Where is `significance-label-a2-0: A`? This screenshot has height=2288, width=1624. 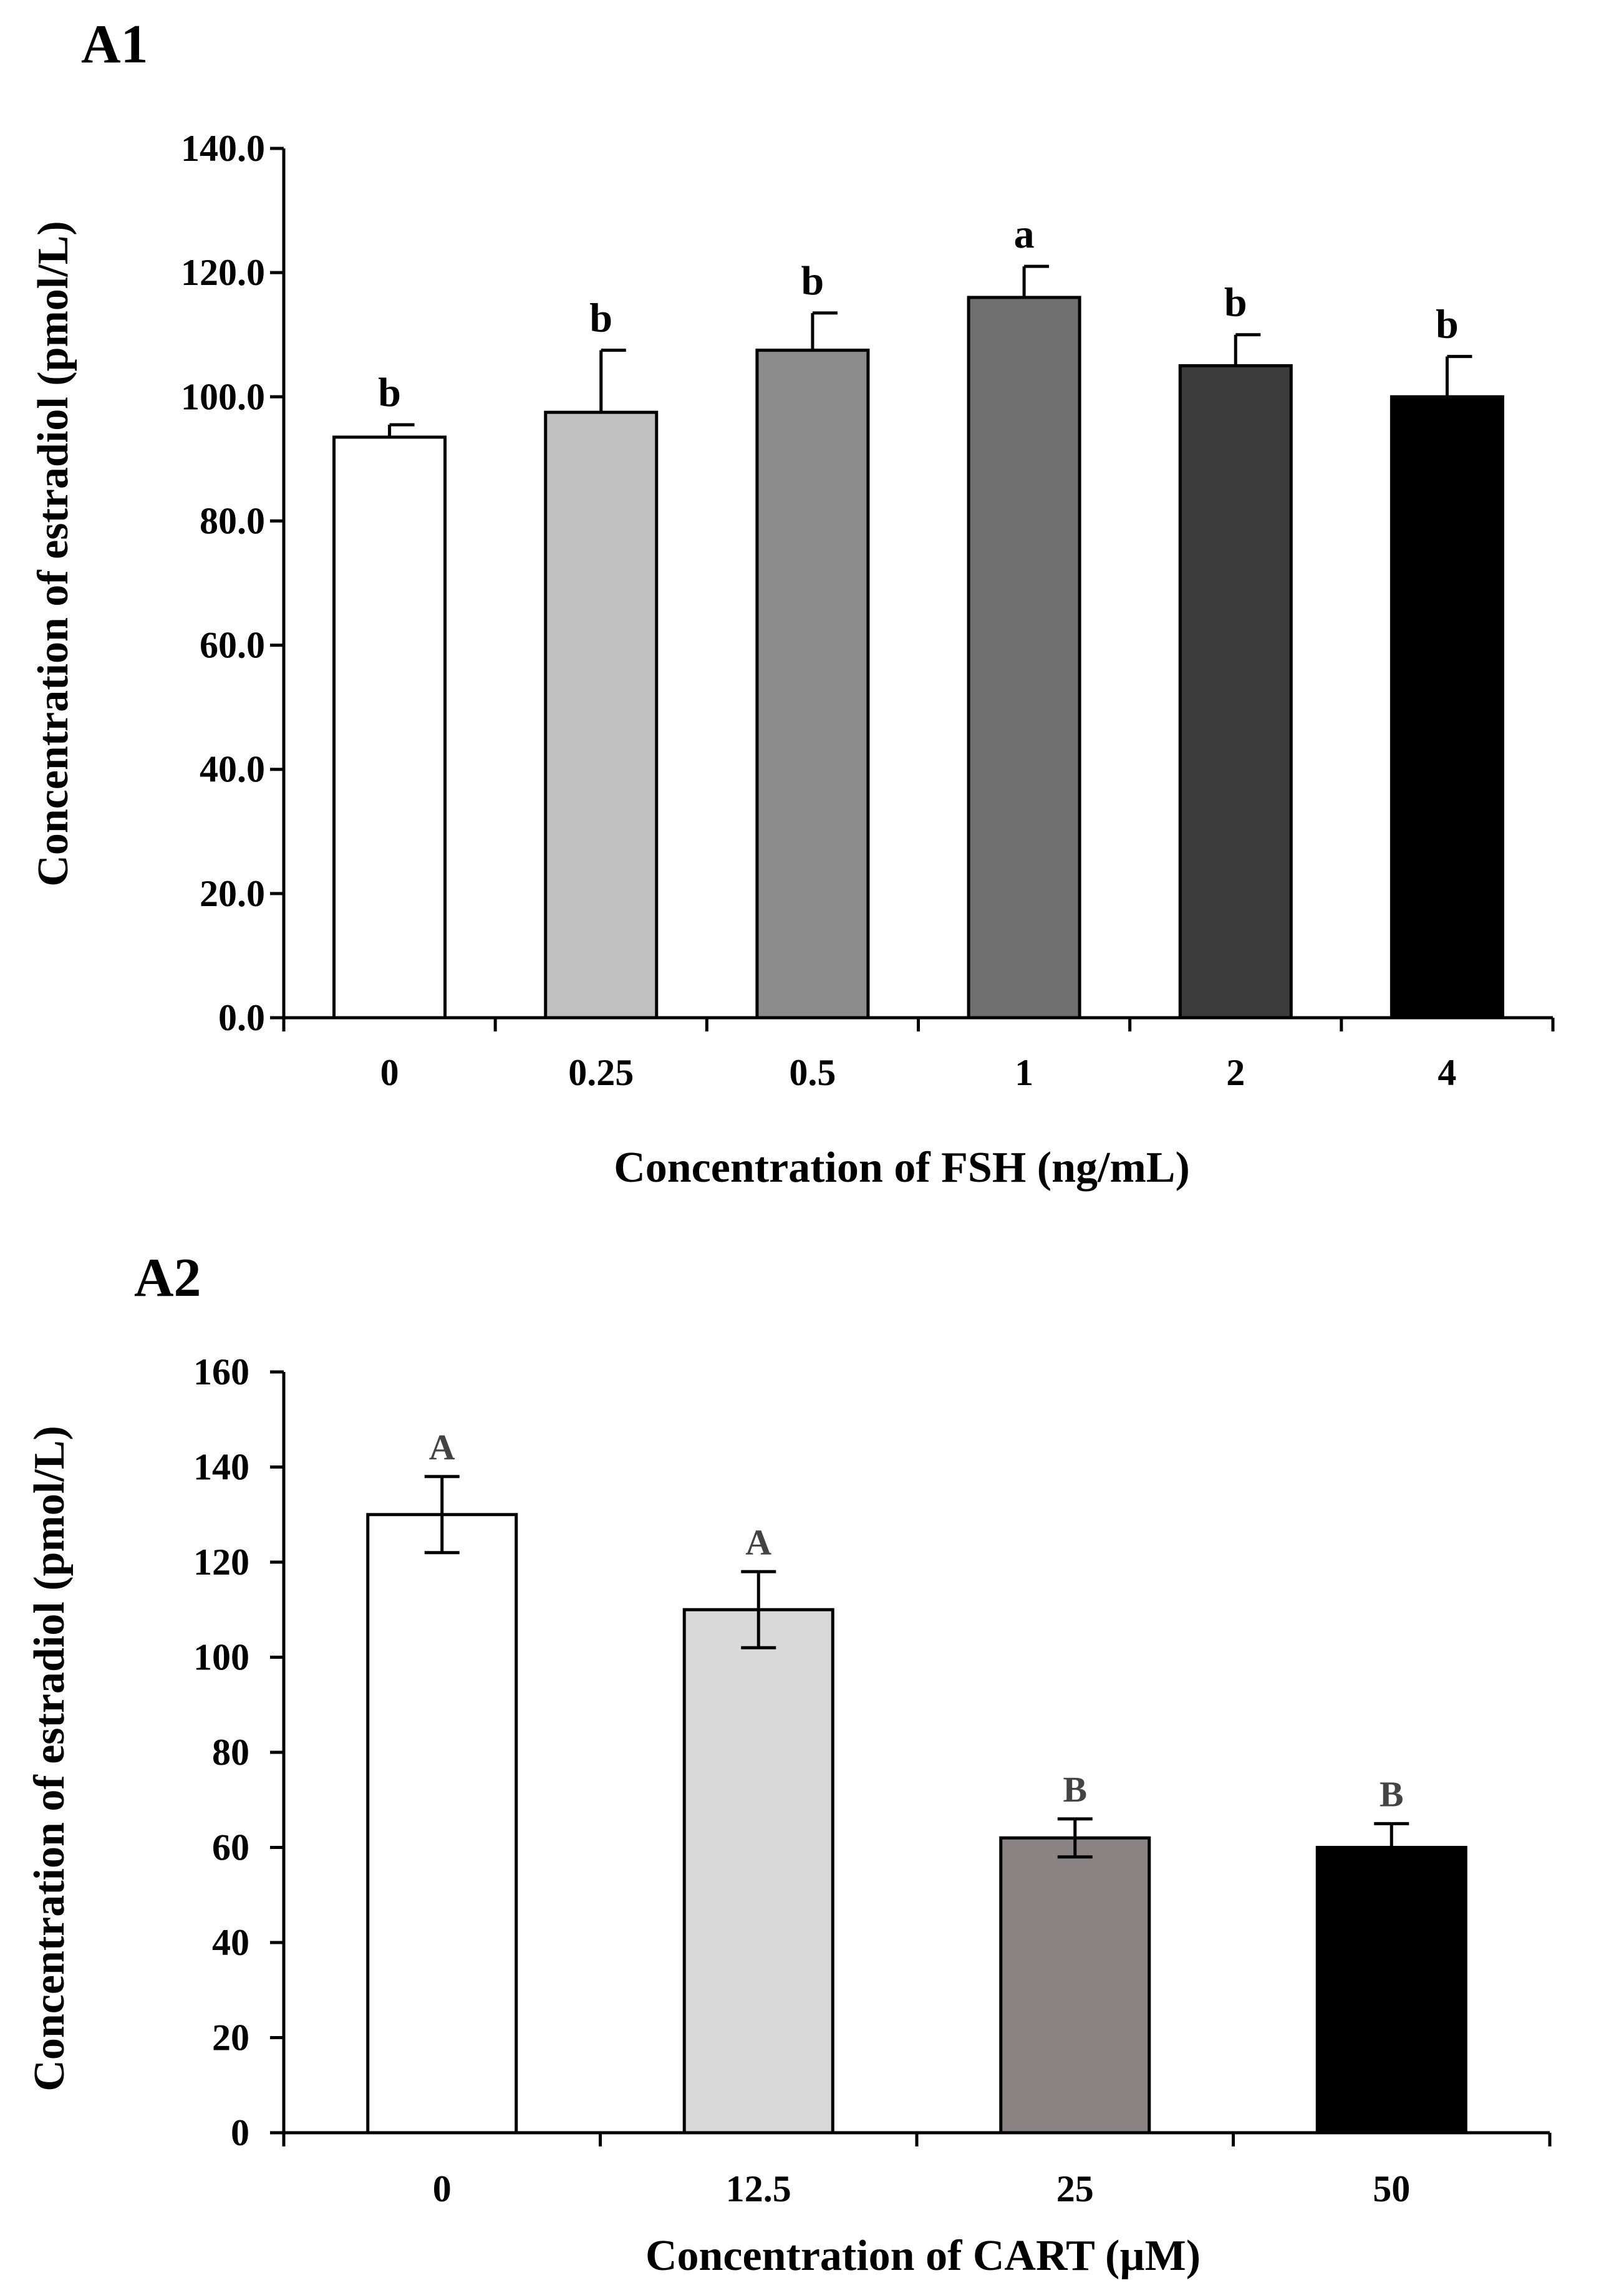
significance-label-a2-0: A is located at coordinates (442, 1447).